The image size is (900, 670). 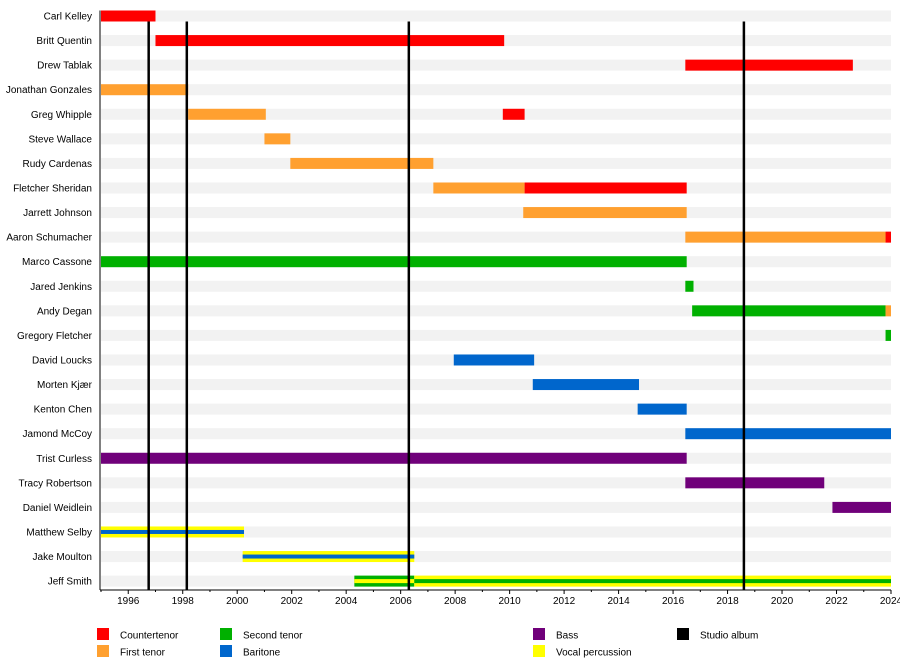 What do you see at coordinates (70, 582) in the screenshot?
I see `member-label: Jeff Smith` at bounding box center [70, 582].